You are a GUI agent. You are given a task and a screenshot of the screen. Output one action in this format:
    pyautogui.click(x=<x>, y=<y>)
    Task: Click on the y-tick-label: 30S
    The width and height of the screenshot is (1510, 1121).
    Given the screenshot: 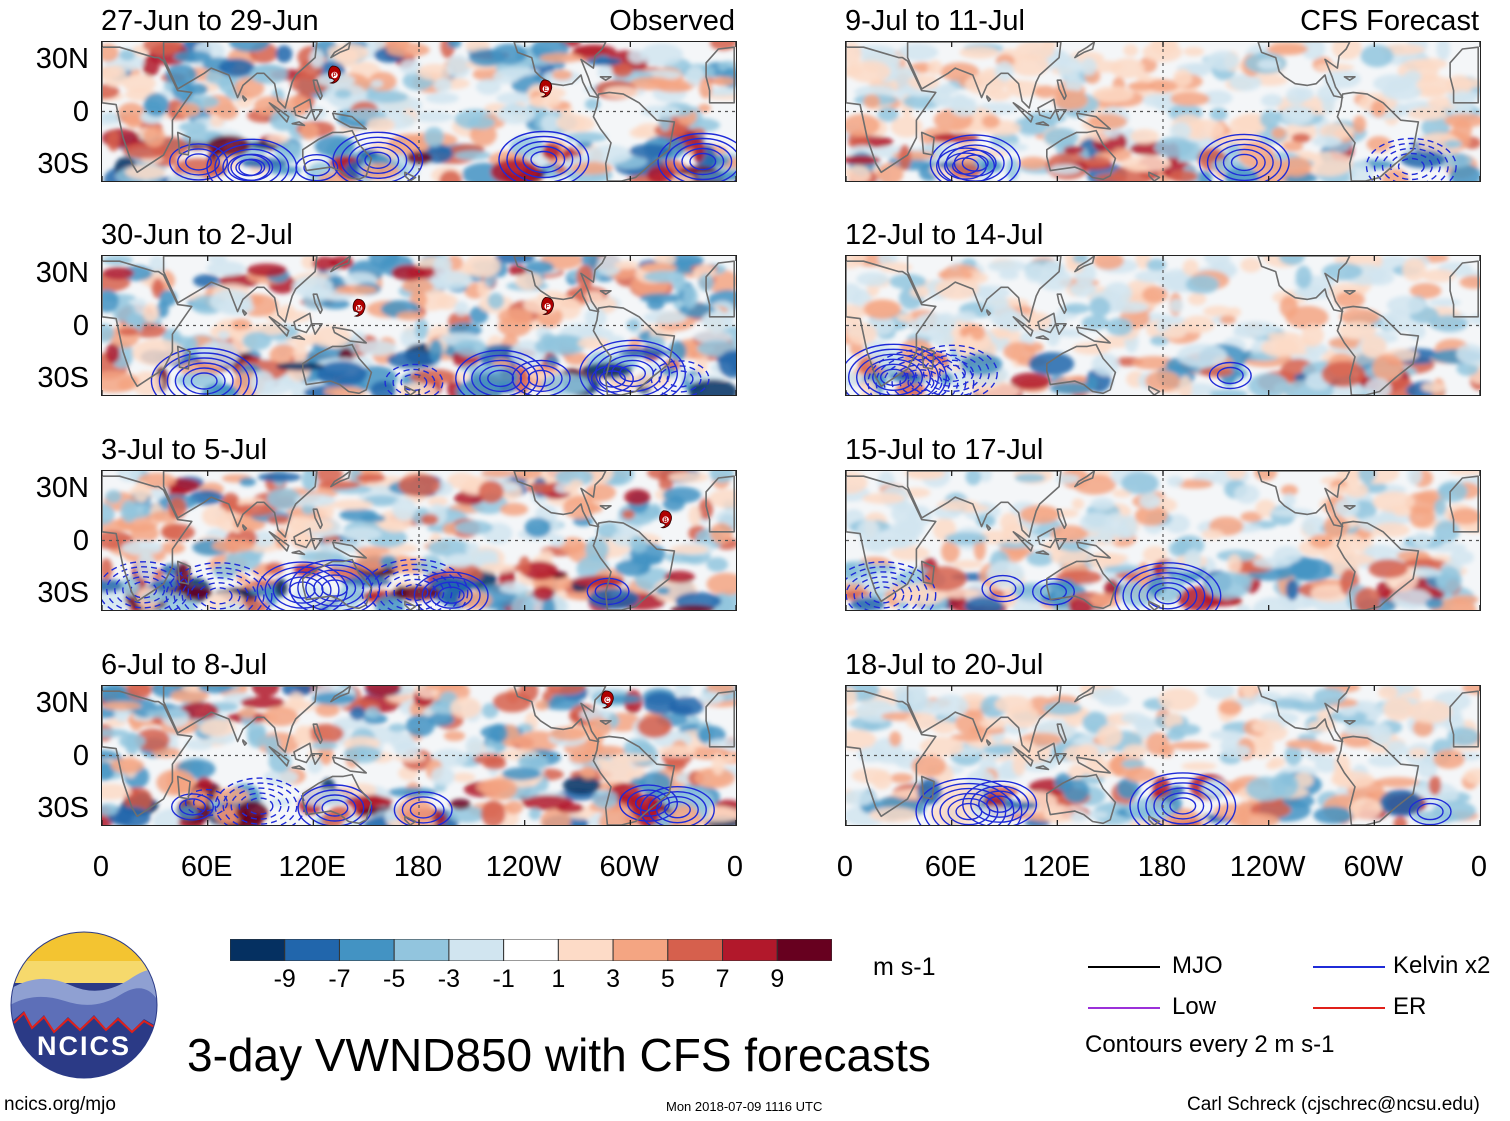 What is the action you would take?
    pyautogui.click(x=63, y=592)
    